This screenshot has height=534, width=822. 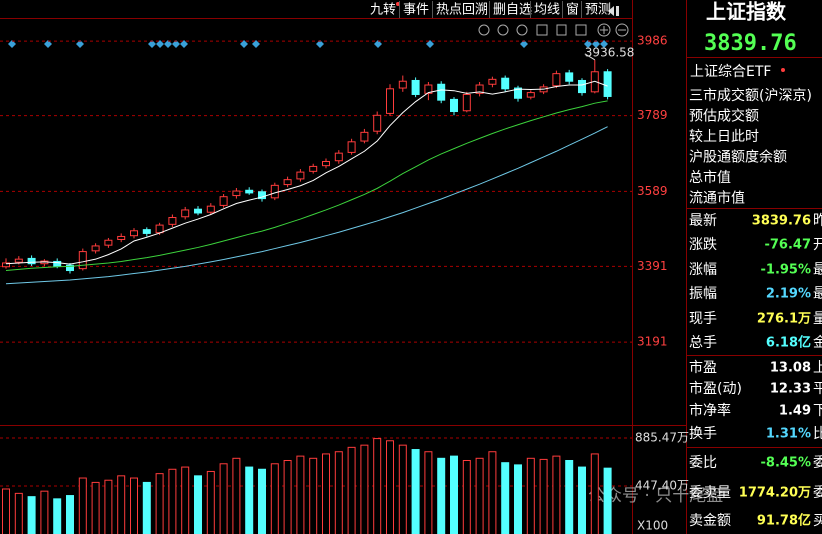 I want to click on row-value: 1.31%, so click(x=788, y=434).